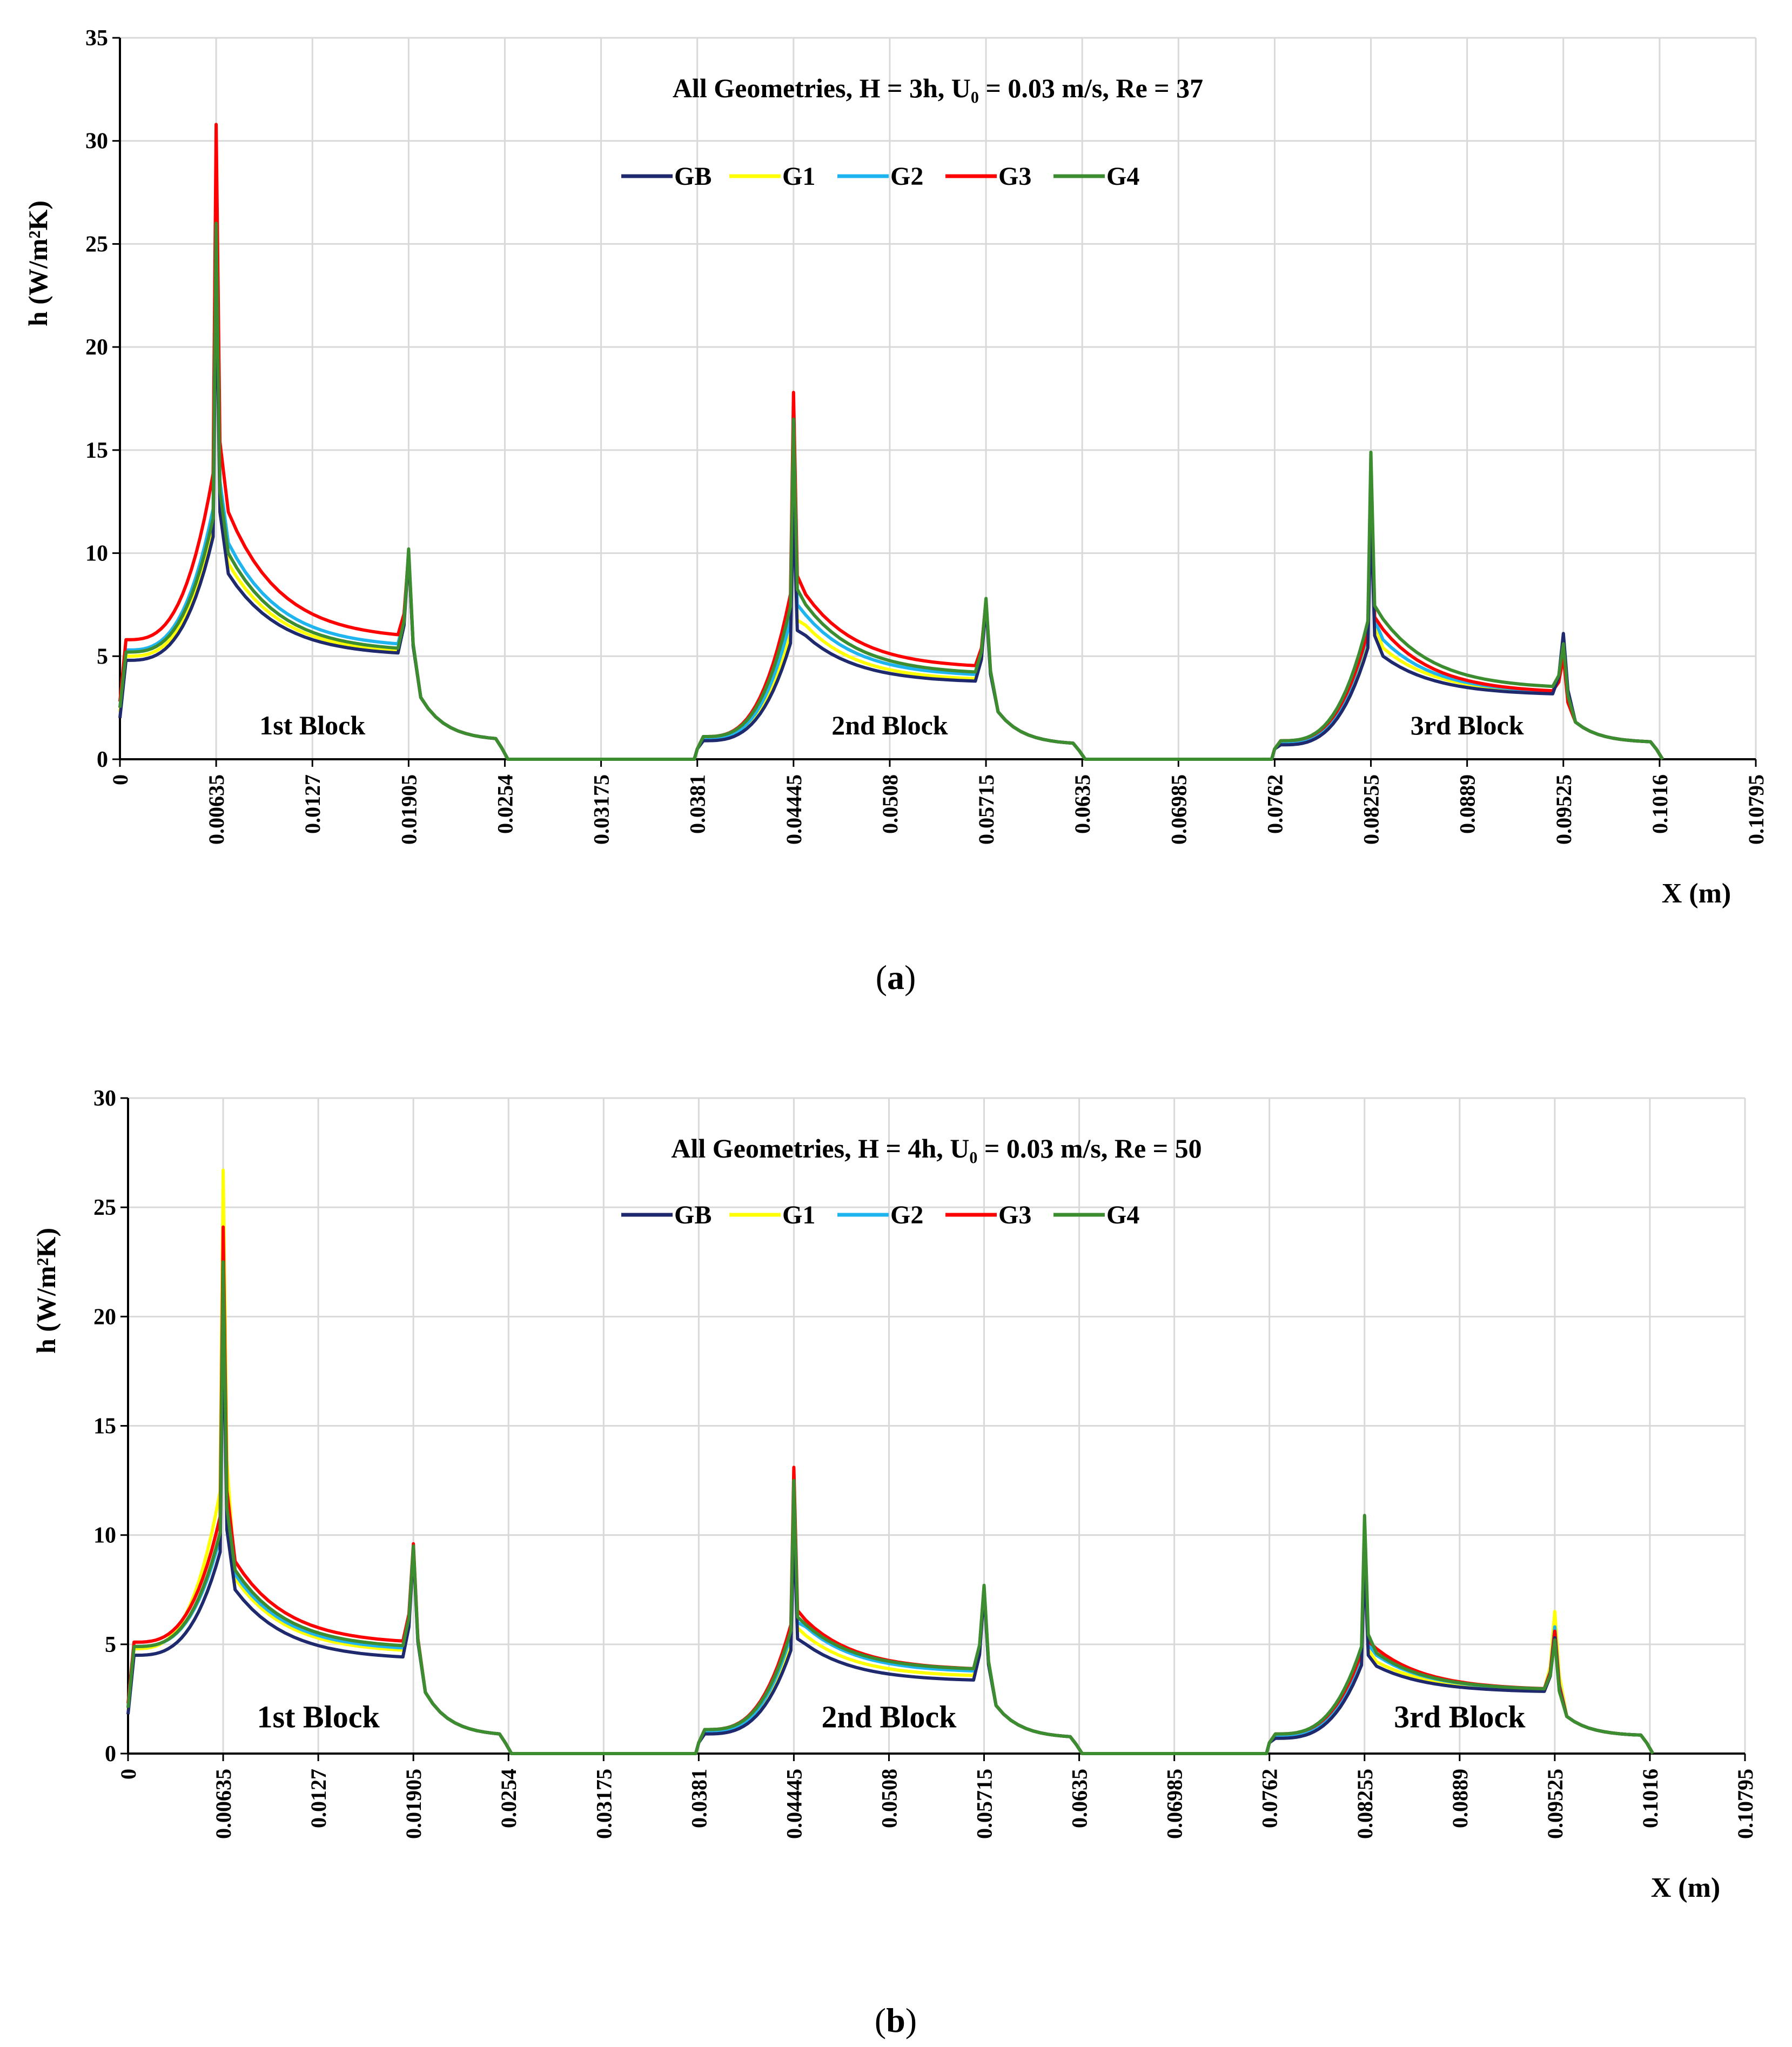 This screenshot has width=1792, height=2047. I want to click on y-tick-label: 35, so click(96, 38).